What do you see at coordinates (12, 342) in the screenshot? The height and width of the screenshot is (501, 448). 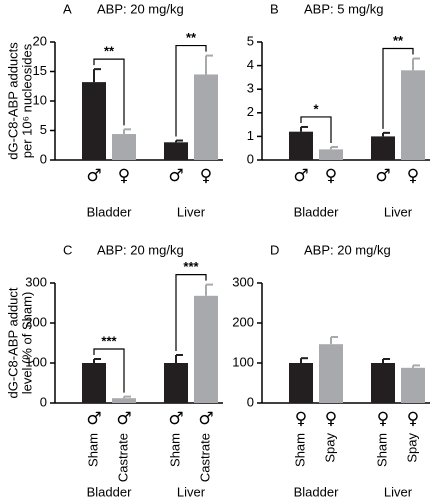 I see `y-axis-label: dG-C8-ABP adduct` at bounding box center [12, 342].